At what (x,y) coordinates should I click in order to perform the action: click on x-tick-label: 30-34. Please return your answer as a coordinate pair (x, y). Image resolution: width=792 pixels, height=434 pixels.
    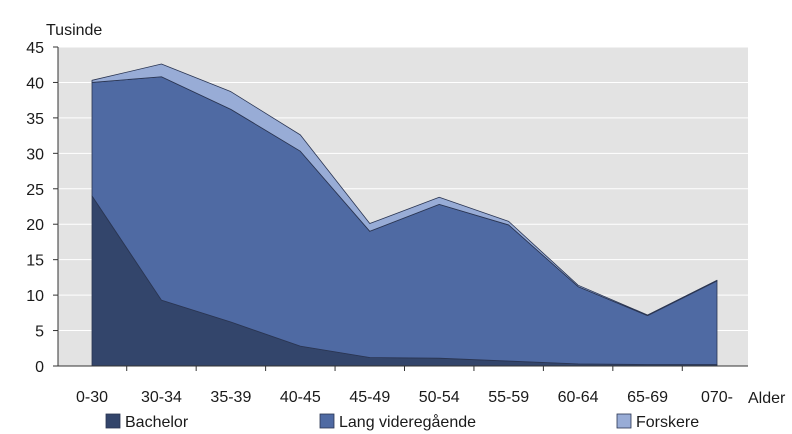
    Looking at the image, I should click on (161, 397).